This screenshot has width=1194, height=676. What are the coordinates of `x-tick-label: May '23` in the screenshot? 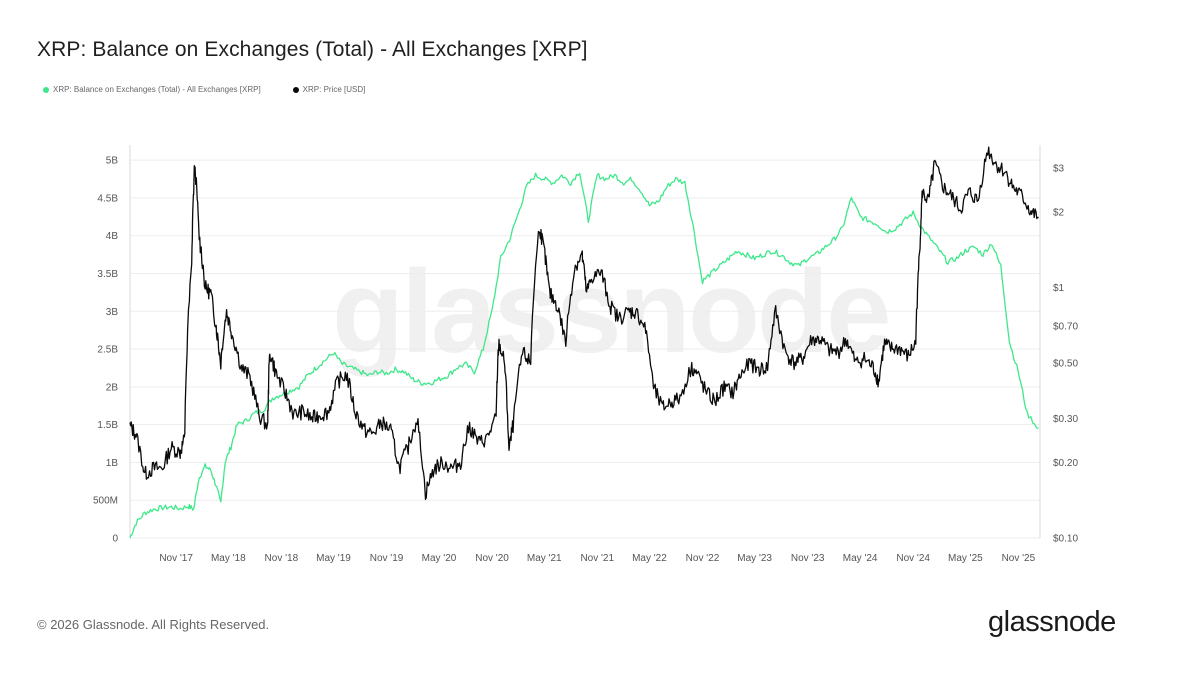 It's located at (754, 558).